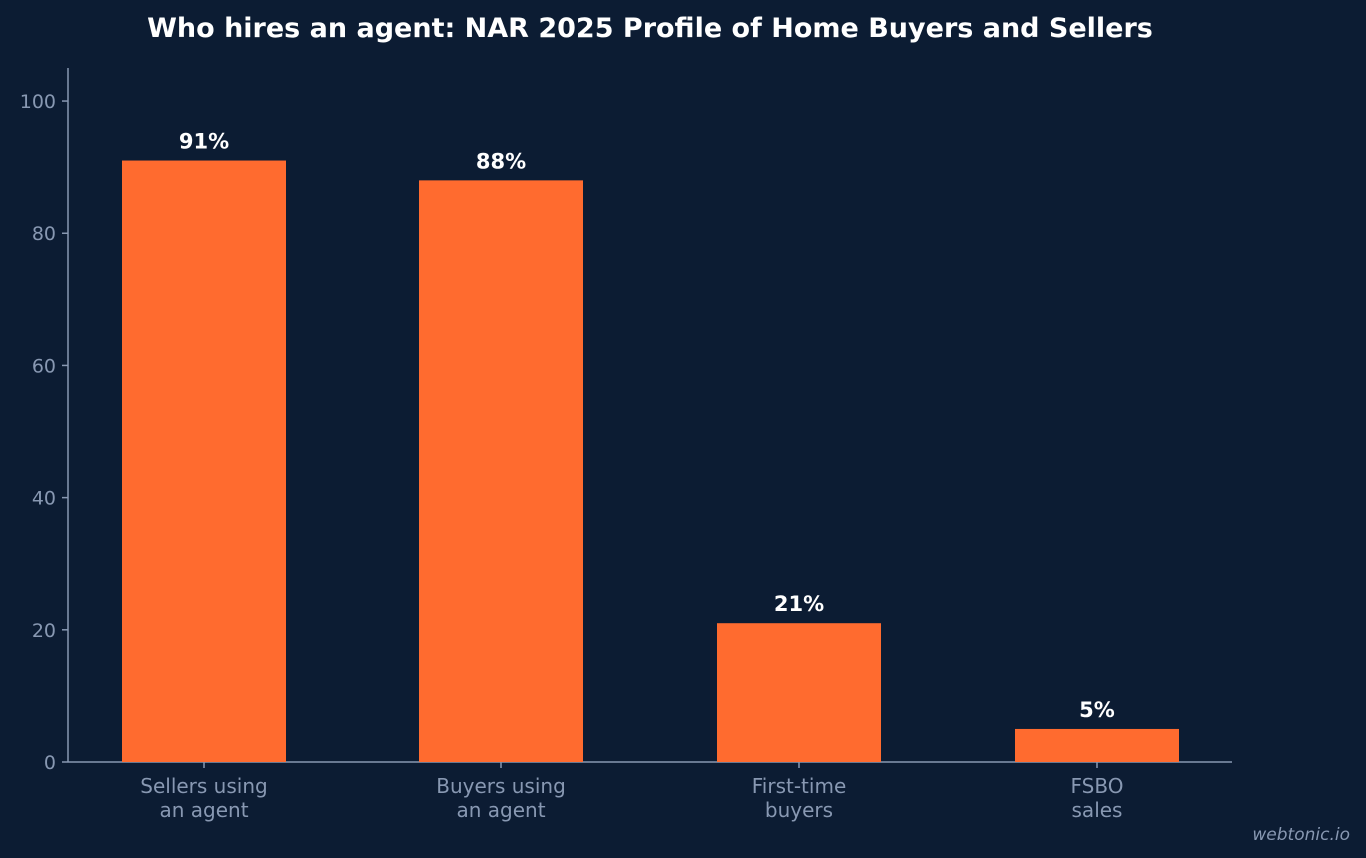 The height and width of the screenshot is (858, 1366). Describe the element at coordinates (44, 499) in the screenshot. I see `y-tick-label: 40` at that location.